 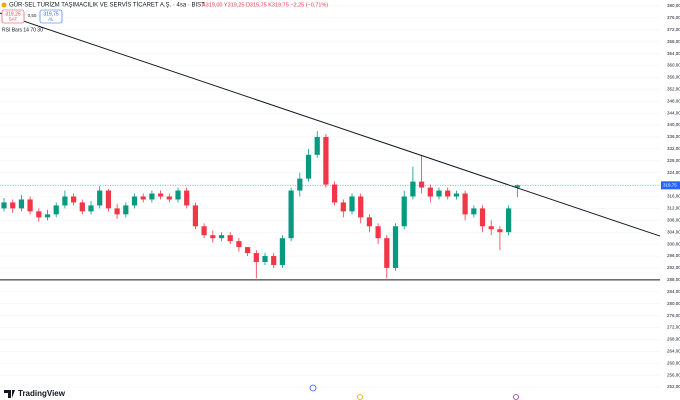 What do you see at coordinates (673, 350) in the screenshot?
I see `y-tick-label: 264,00` at bounding box center [673, 350].